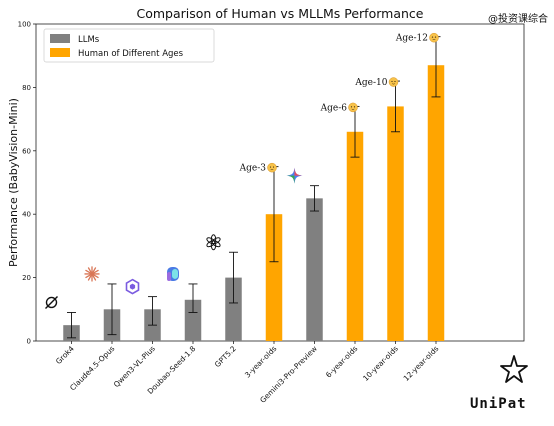  I want to click on chart-title: Comparison of Human vs MLLMs Performance, so click(280, 13).